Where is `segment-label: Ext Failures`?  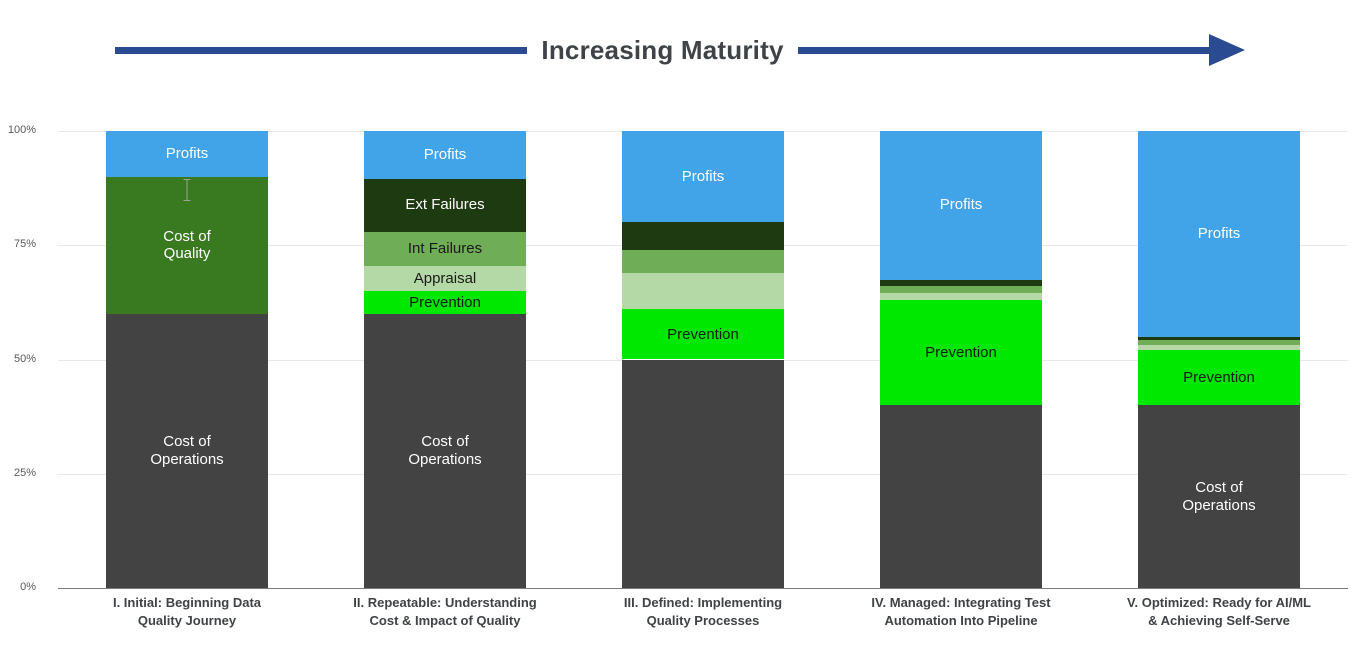
segment-label: Ext Failures is located at coordinates (445, 205).